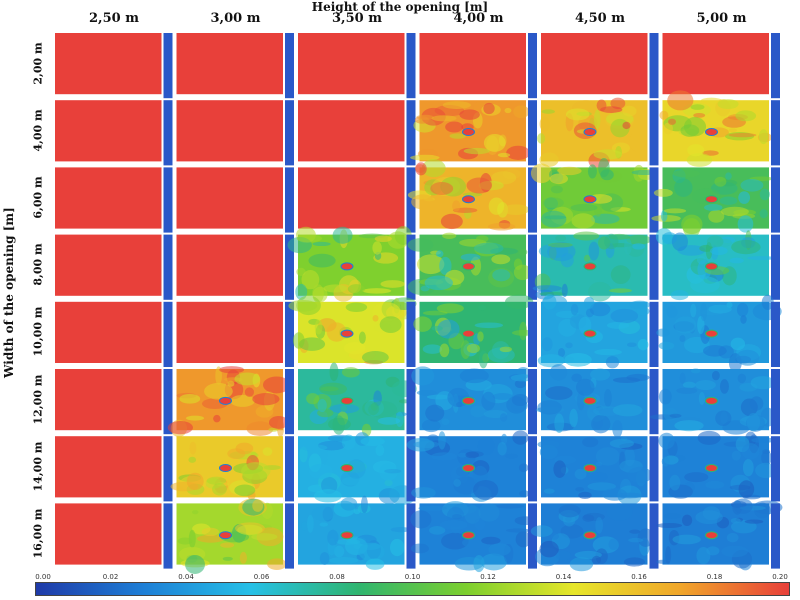 This screenshot has height=600, width=800. Describe the element at coordinates (235, 18) in the screenshot. I see `column-label: 3,00 m` at that location.